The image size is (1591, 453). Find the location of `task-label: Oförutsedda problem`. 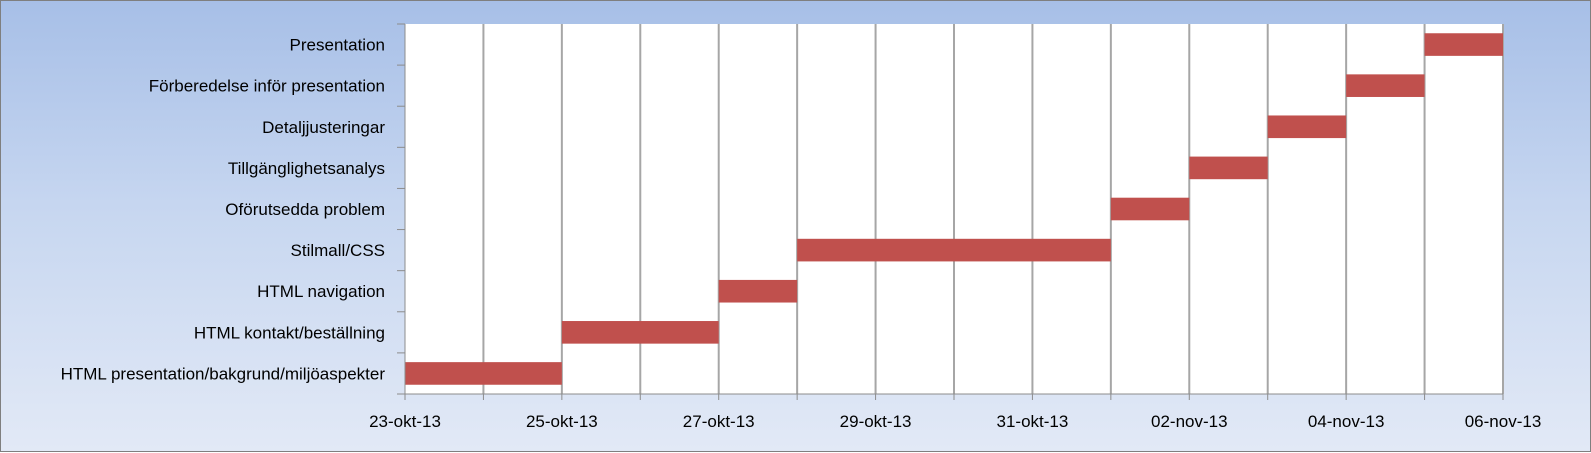

task-label: Oförutsedda problem is located at coordinates (305, 209).